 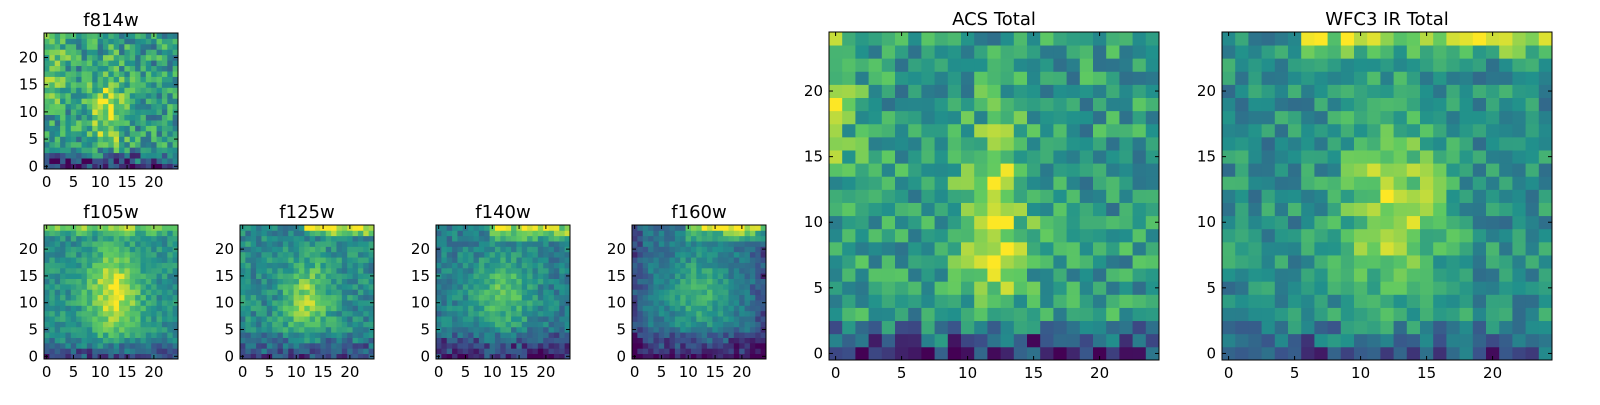 What do you see at coordinates (74, 372) in the screenshot?
I see `x-tick-label: 5` at bounding box center [74, 372].